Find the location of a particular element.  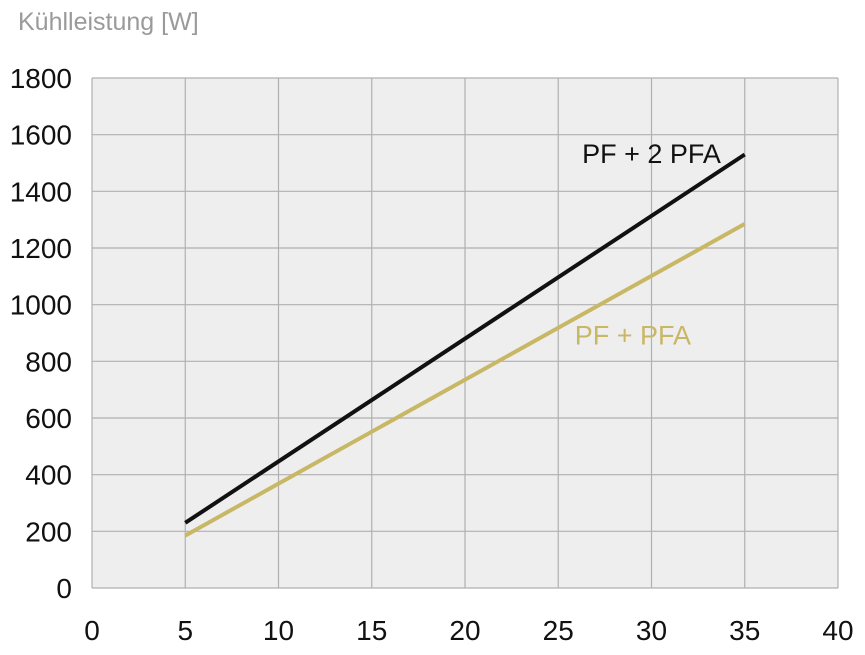

x-tick-label: 35 is located at coordinates (744, 630).